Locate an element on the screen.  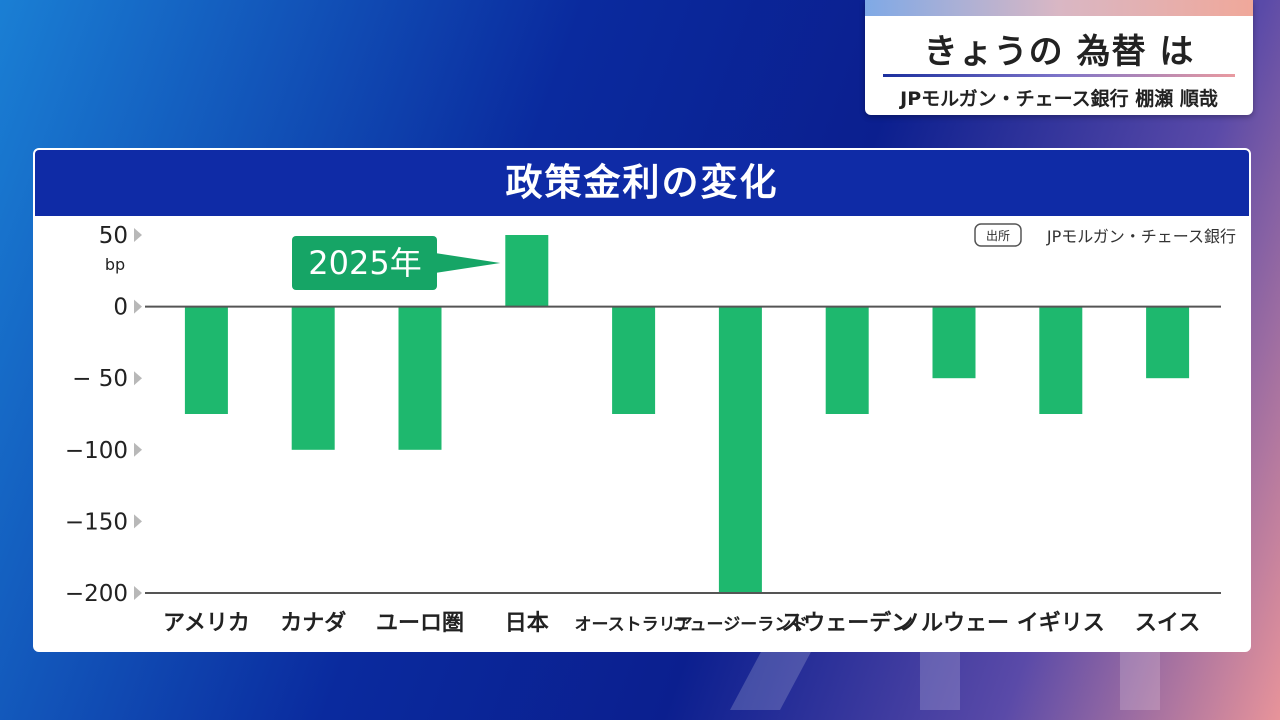
y-tick-label: −200 is located at coordinates (96, 594).